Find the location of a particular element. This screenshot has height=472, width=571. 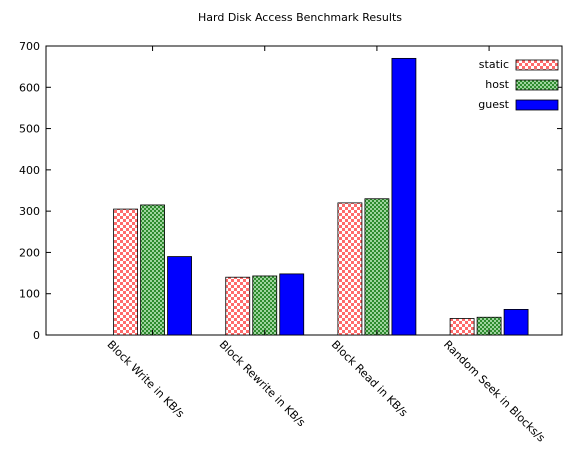

y-tick-label: 500 is located at coordinates (29, 129).